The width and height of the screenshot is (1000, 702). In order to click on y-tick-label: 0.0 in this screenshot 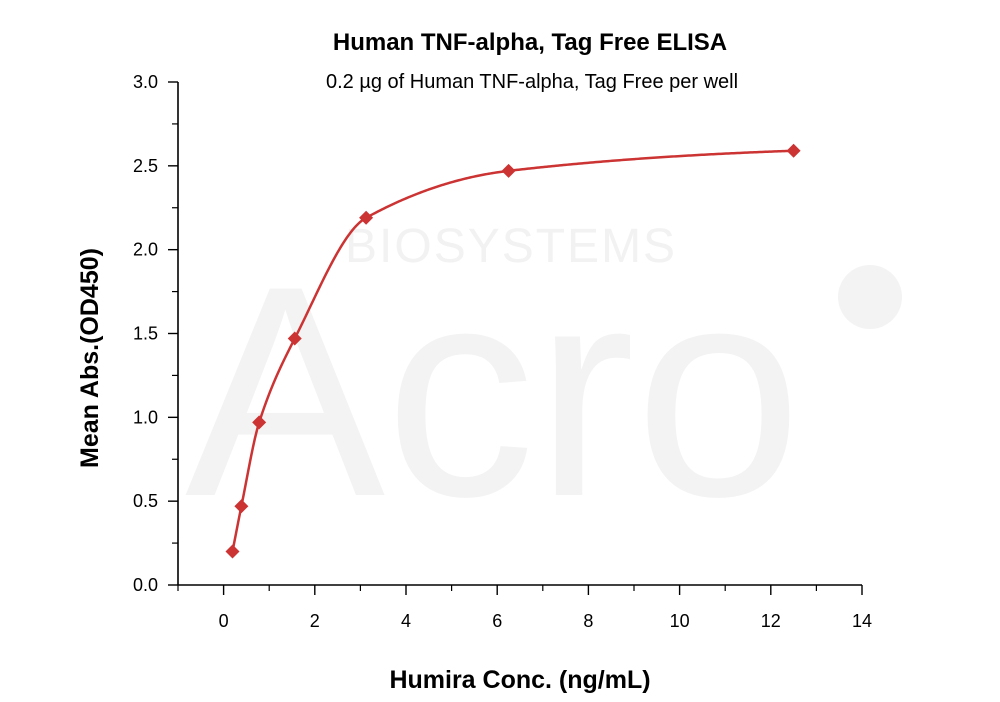, I will do `click(145, 585)`.